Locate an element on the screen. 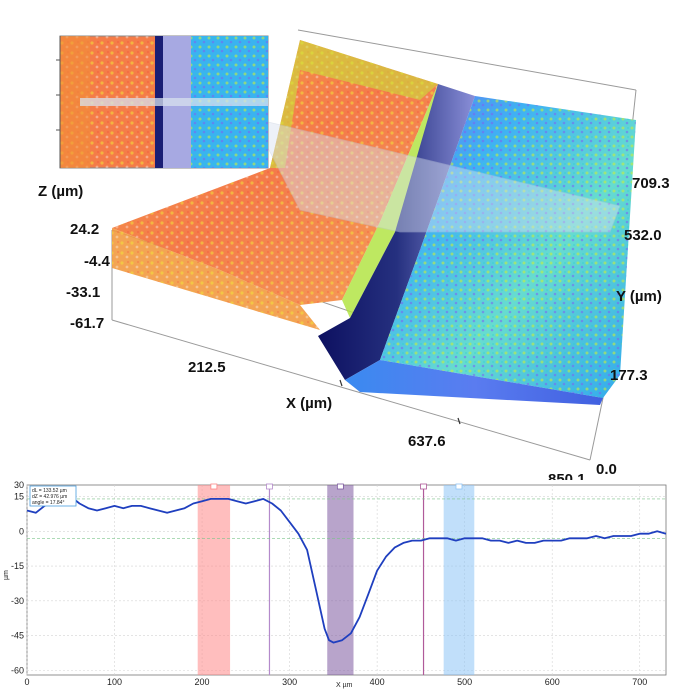  y-tick-label: 30 is located at coordinates (19, 485).